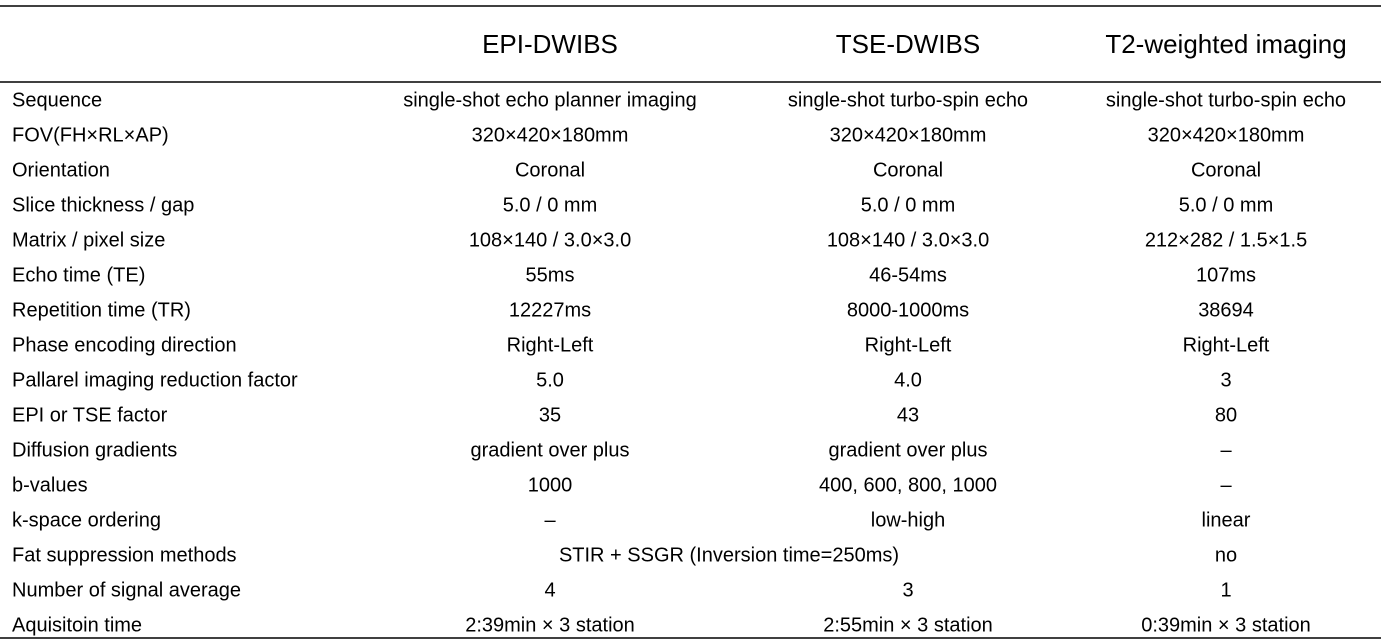 This screenshot has height=642, width=1381. Describe the element at coordinates (908, 380) in the screenshot. I see `cell: 4.0` at that location.